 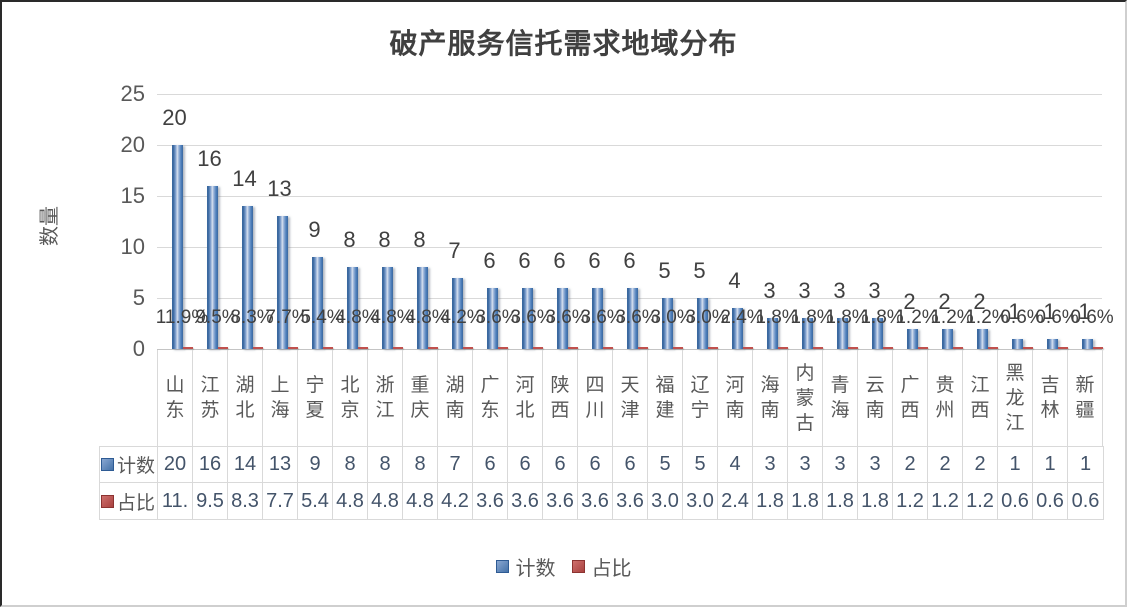 I want to click on count-data-label: 2, so click(x=979, y=301).